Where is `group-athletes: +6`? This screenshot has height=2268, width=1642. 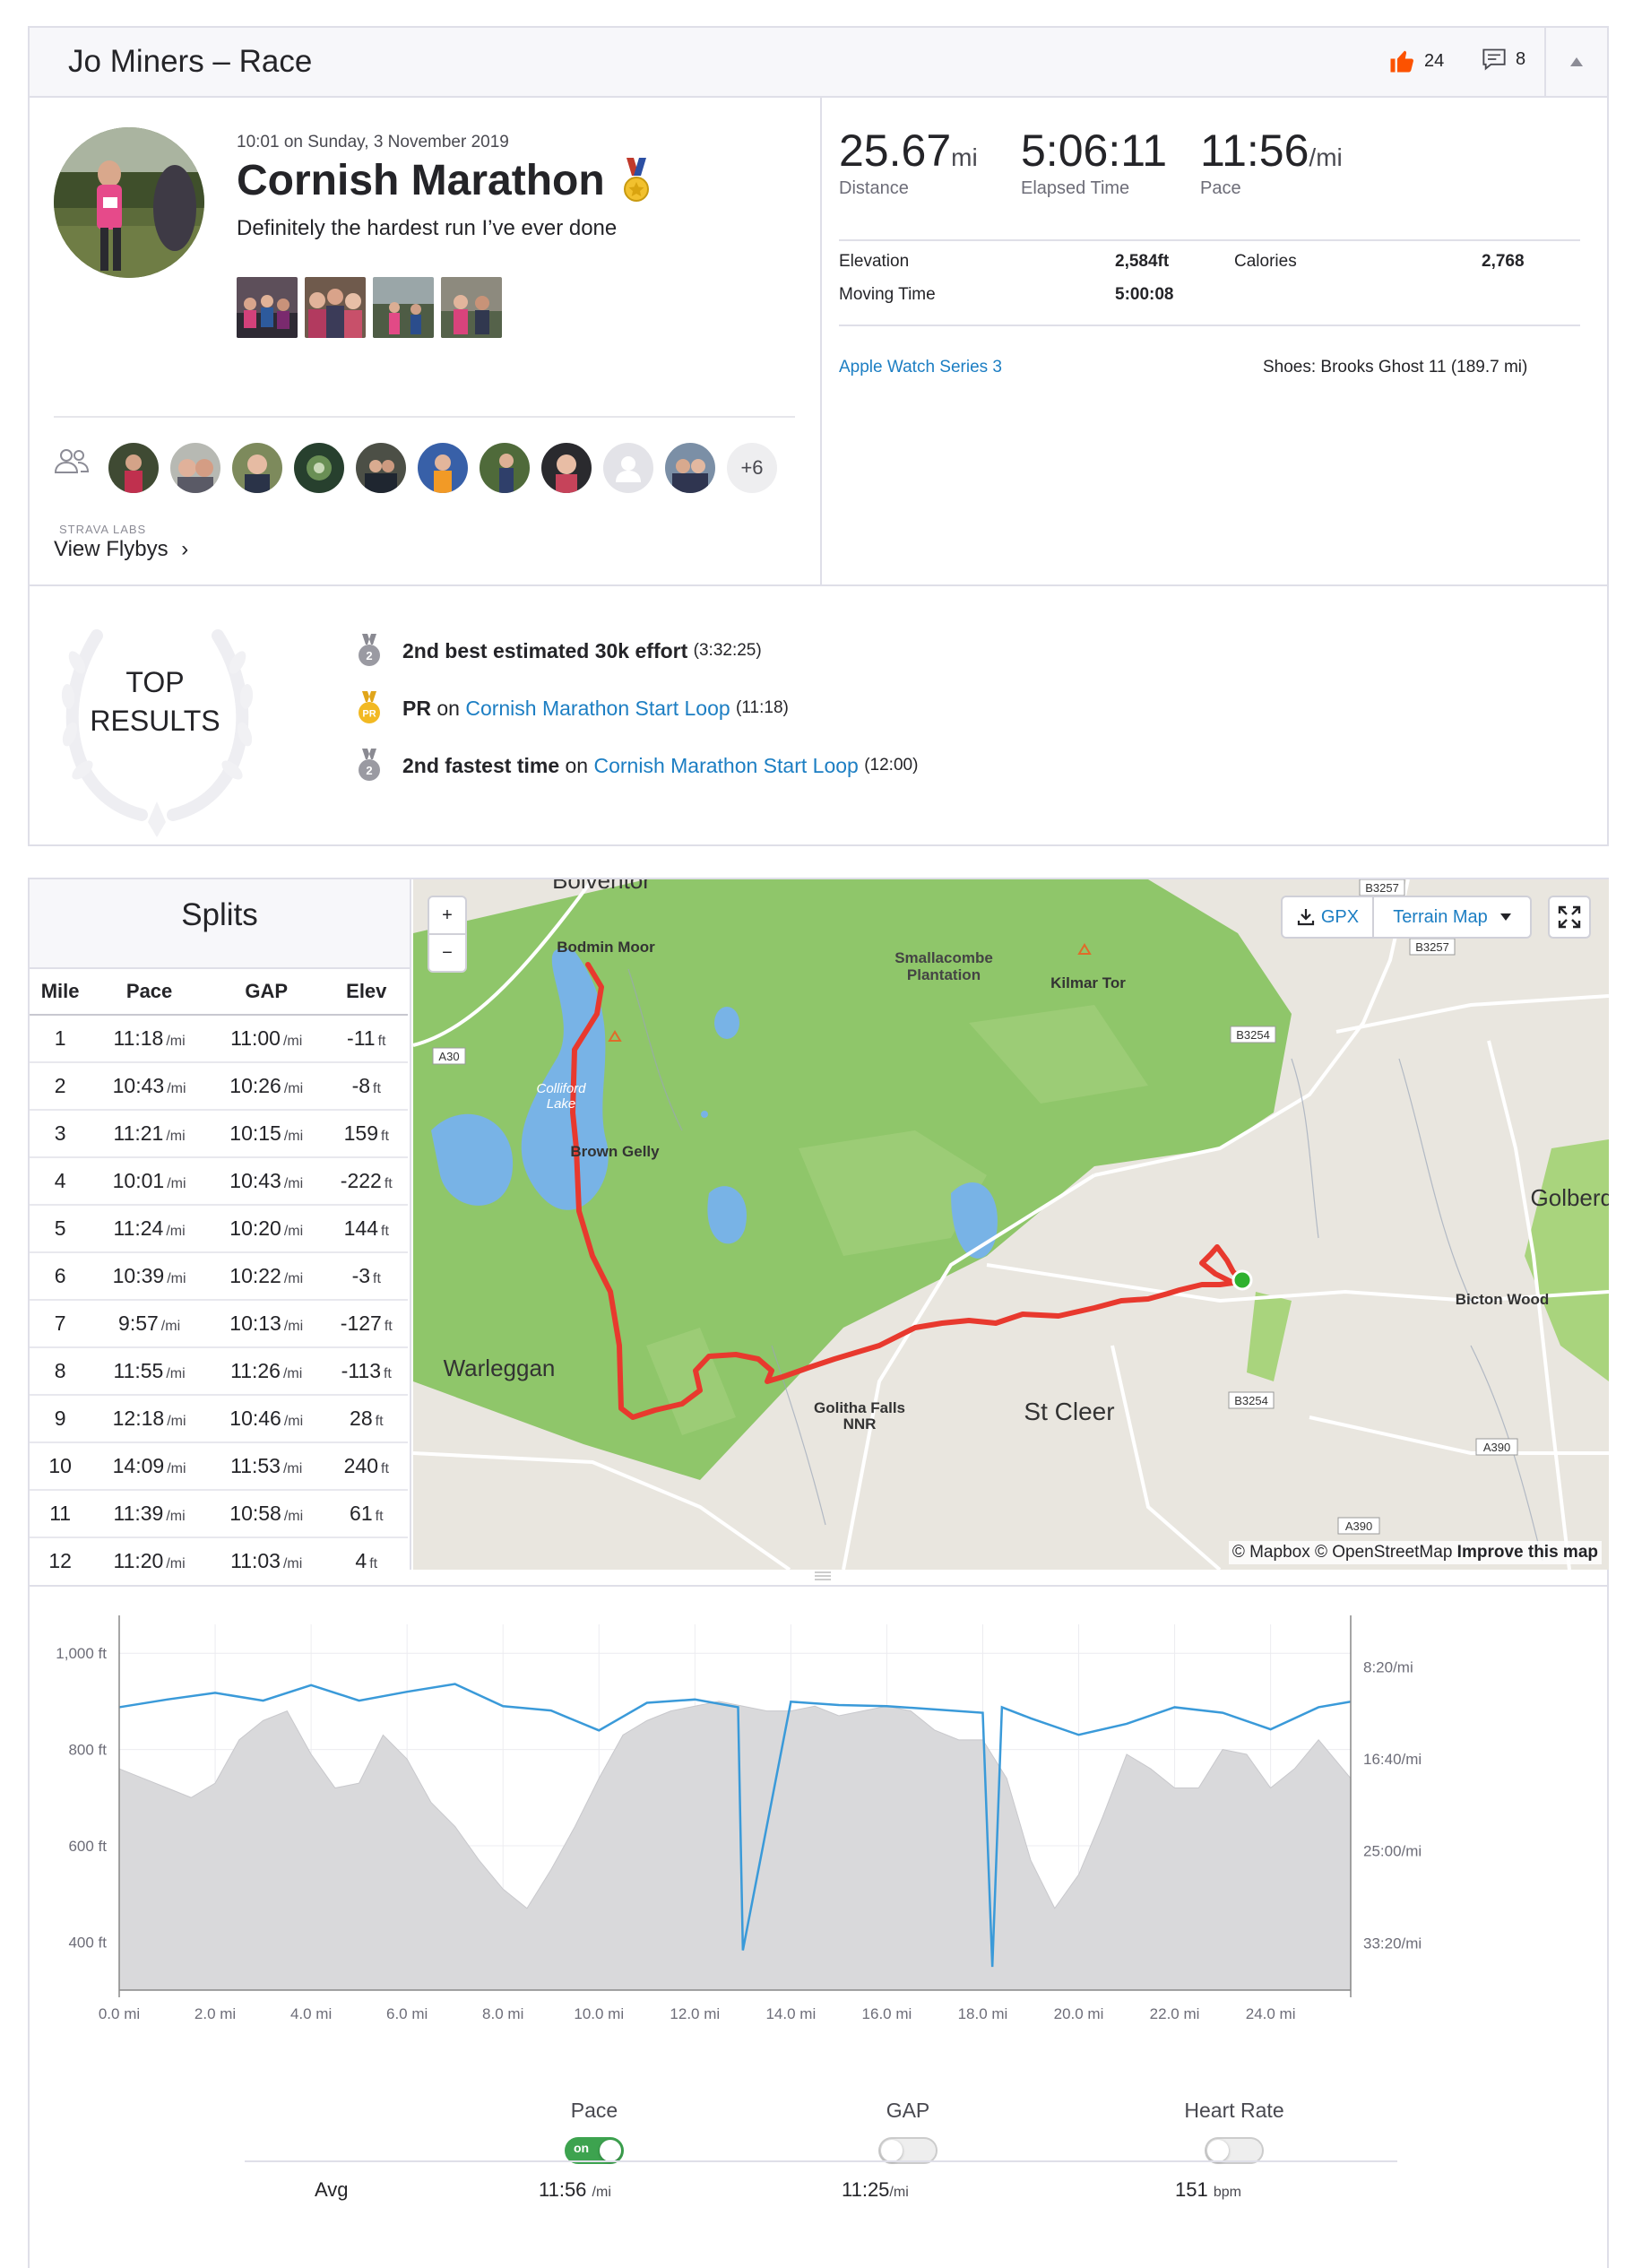 group-athletes: +6 is located at coordinates (442, 468).